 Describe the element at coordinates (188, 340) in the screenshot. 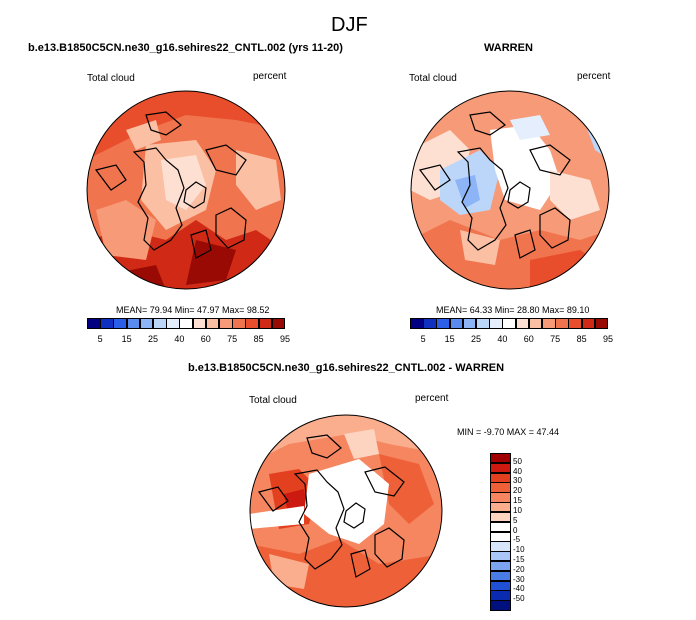

I see `left-colorbar-ticks: 5 15 25 40 60 75 85 95` at that location.